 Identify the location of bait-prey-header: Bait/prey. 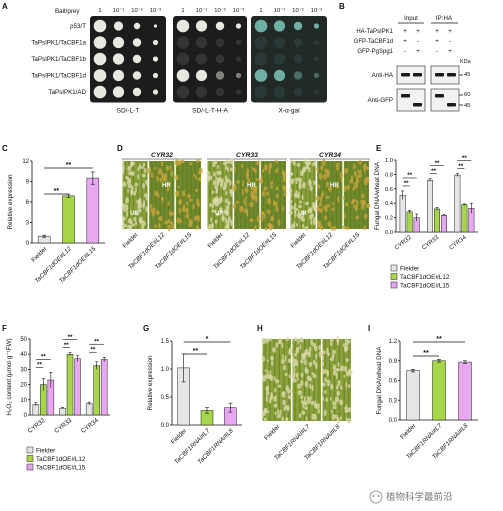
(67, 11).